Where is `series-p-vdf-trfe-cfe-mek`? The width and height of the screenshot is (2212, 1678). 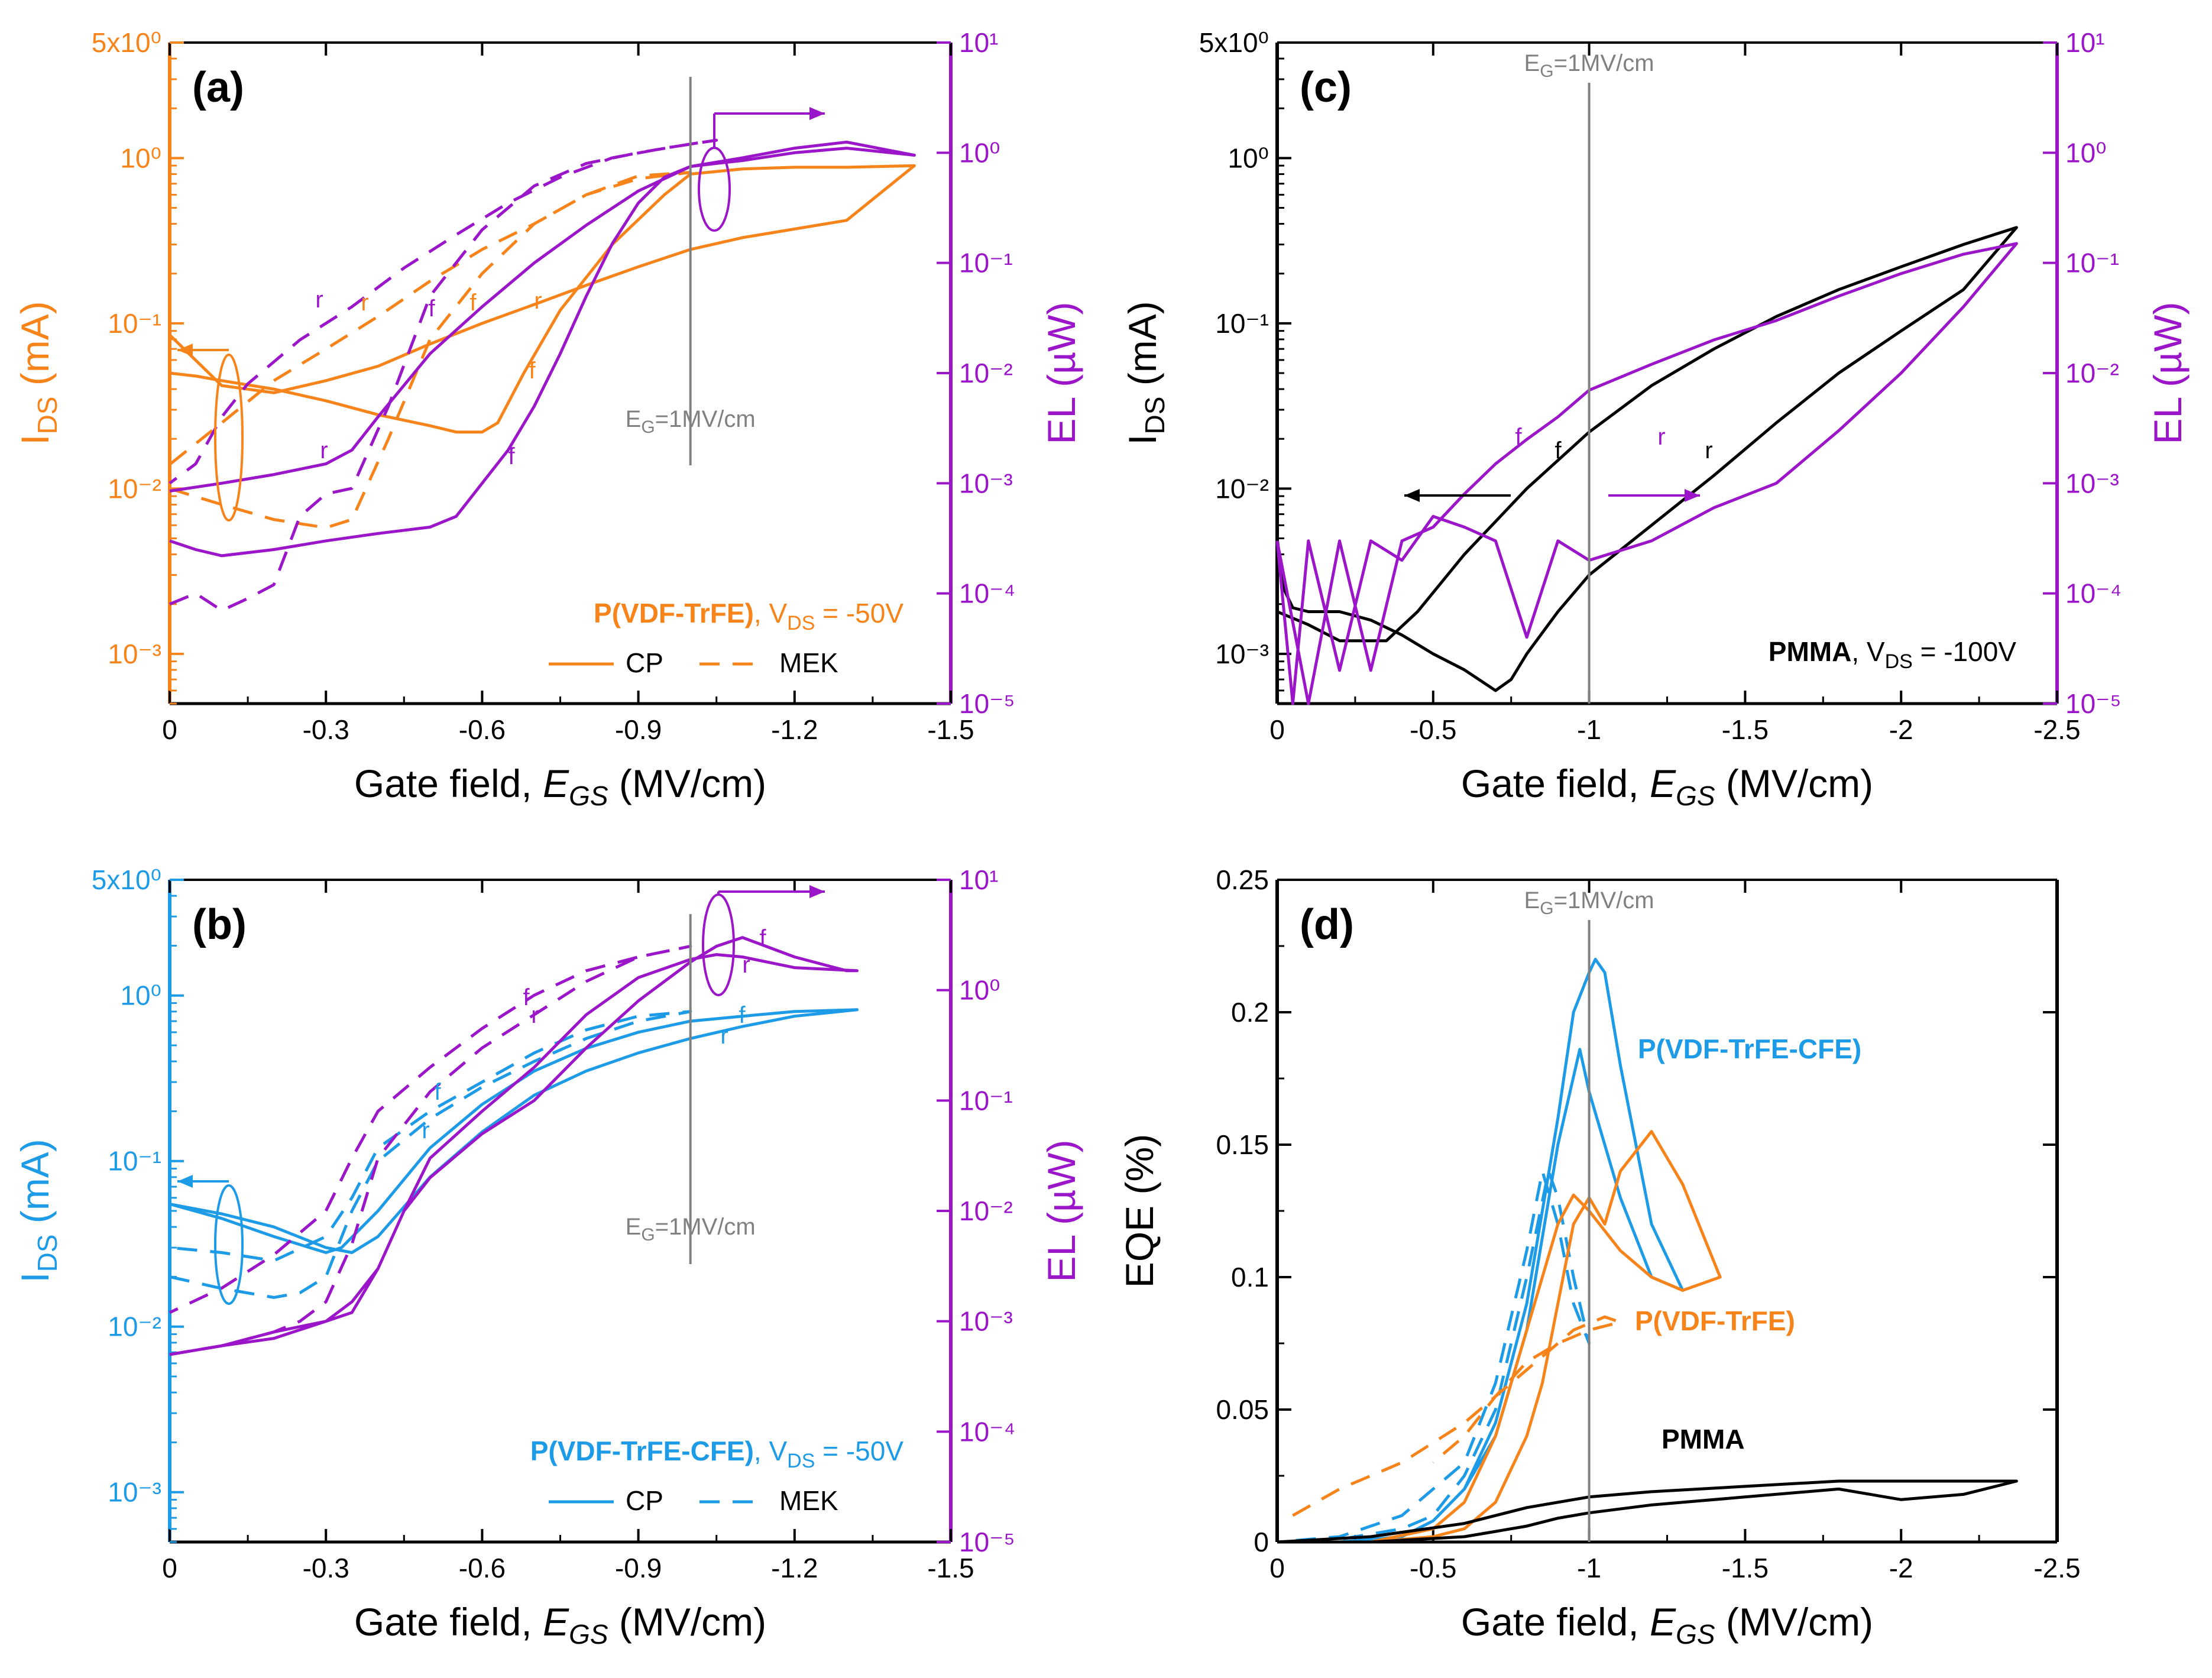 series-p-vdf-trfe-cfe-mek is located at coordinates (1434, 1357).